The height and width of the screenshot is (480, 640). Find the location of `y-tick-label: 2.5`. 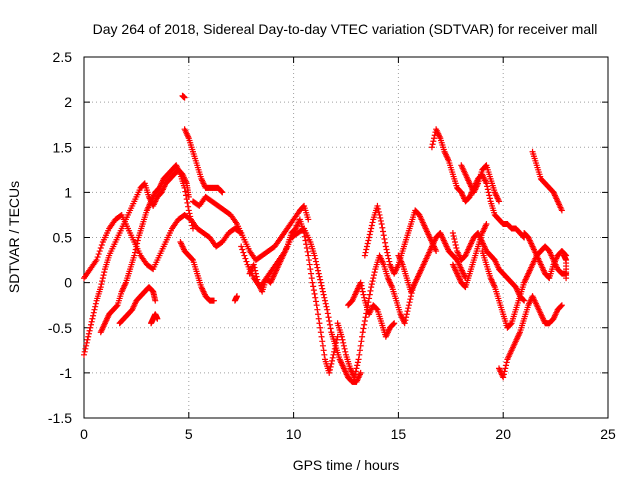

y-tick-label: 2.5 is located at coordinates (63, 57).